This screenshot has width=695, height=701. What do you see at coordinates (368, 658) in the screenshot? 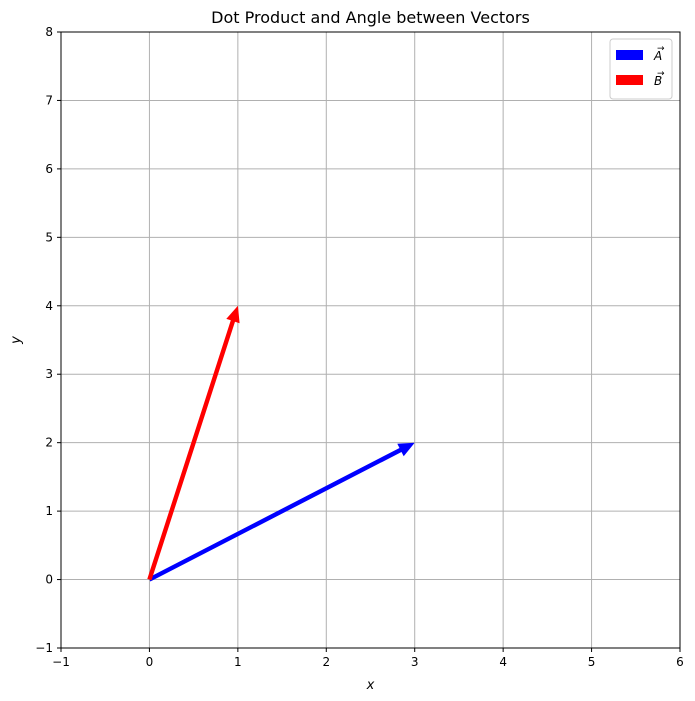
I see `x-ticks: −1 0 1 2 3 4 5 6` at bounding box center [368, 658].